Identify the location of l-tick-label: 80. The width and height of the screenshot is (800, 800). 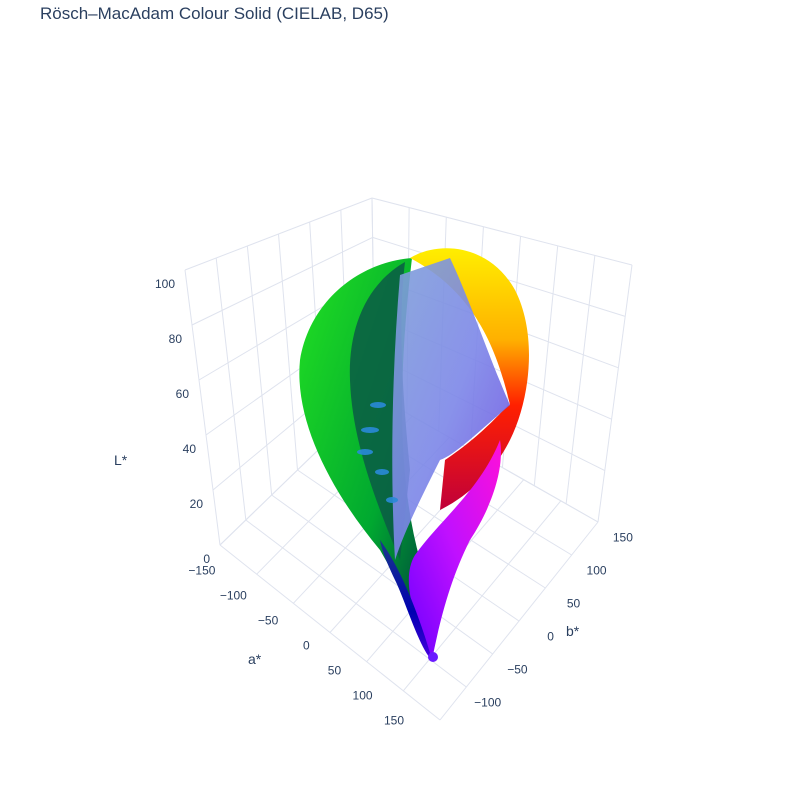
(176, 339).